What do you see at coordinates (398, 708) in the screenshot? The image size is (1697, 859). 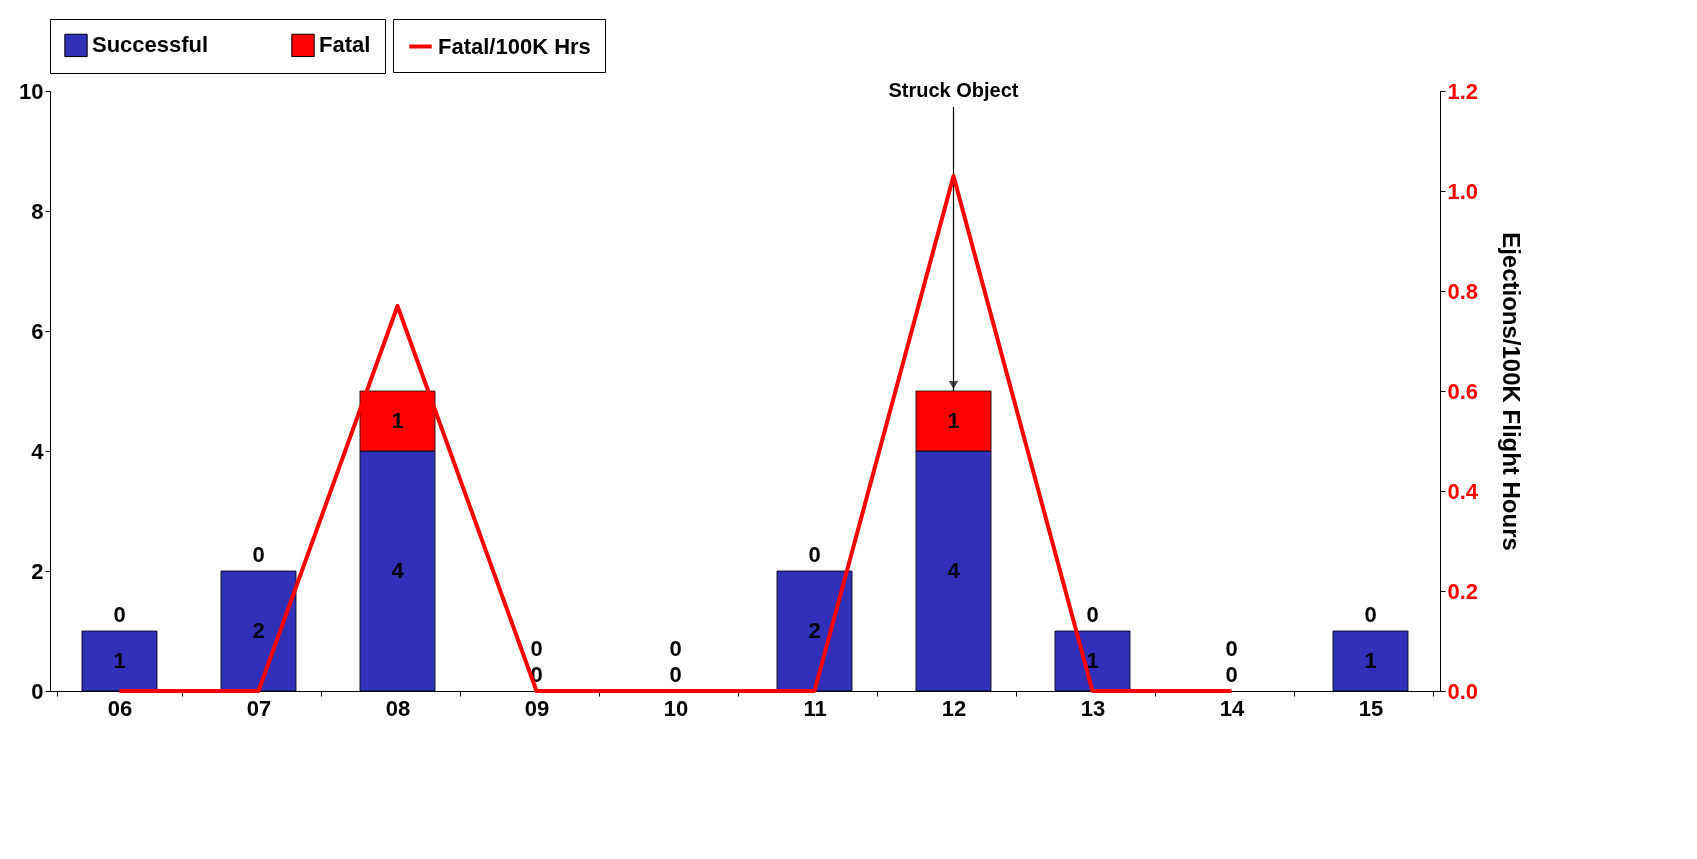 I see `x-tick-label: 08` at bounding box center [398, 708].